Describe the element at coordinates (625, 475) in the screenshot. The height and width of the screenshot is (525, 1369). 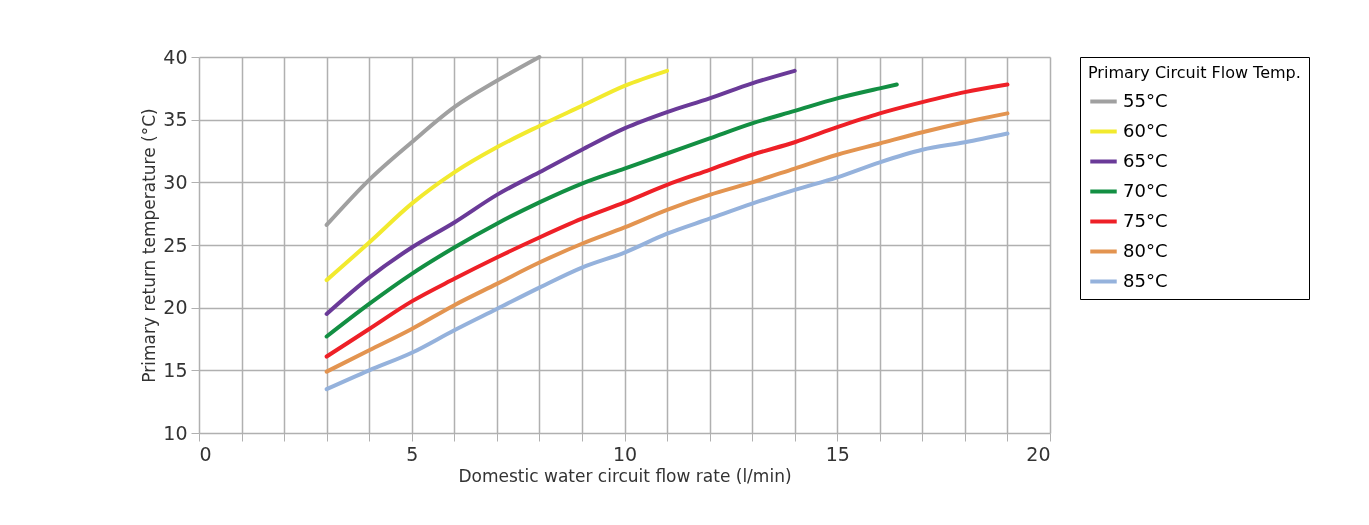
I see `x-axis-title: Domestic water circuit flow rate (l/min)` at that location.